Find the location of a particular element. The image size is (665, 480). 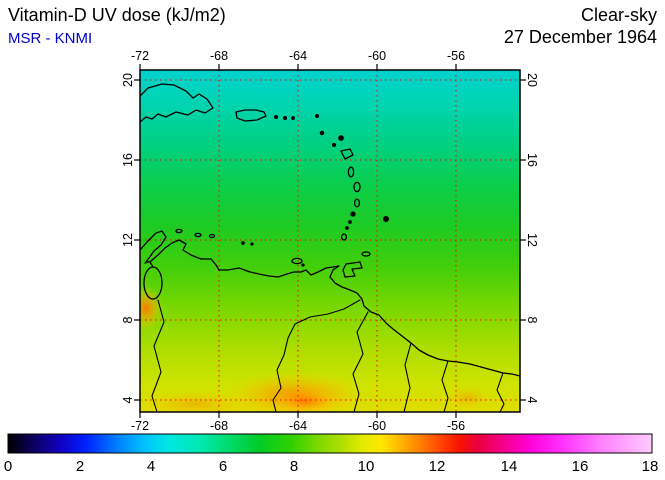

island-aruba is located at coordinates (179, 231).